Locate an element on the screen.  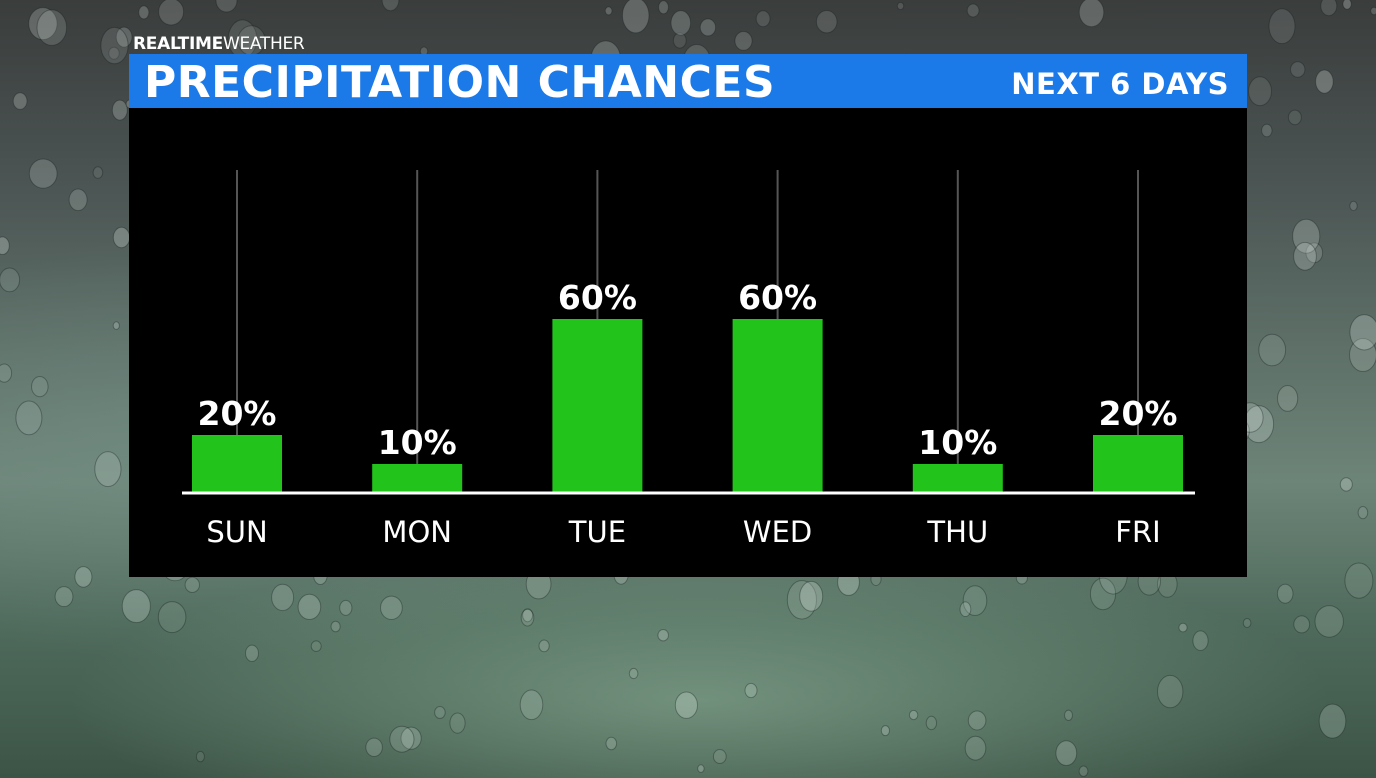
value-label-mon: 10% is located at coordinates (417, 442).